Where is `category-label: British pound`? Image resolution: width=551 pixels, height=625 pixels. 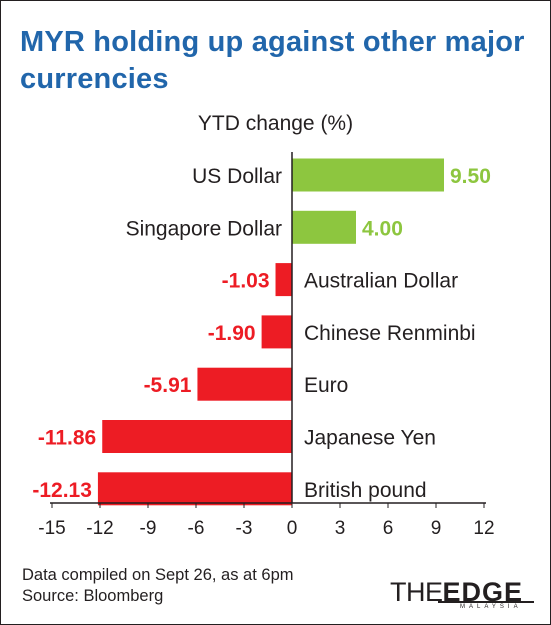
category-label: British pound is located at coordinates (365, 490).